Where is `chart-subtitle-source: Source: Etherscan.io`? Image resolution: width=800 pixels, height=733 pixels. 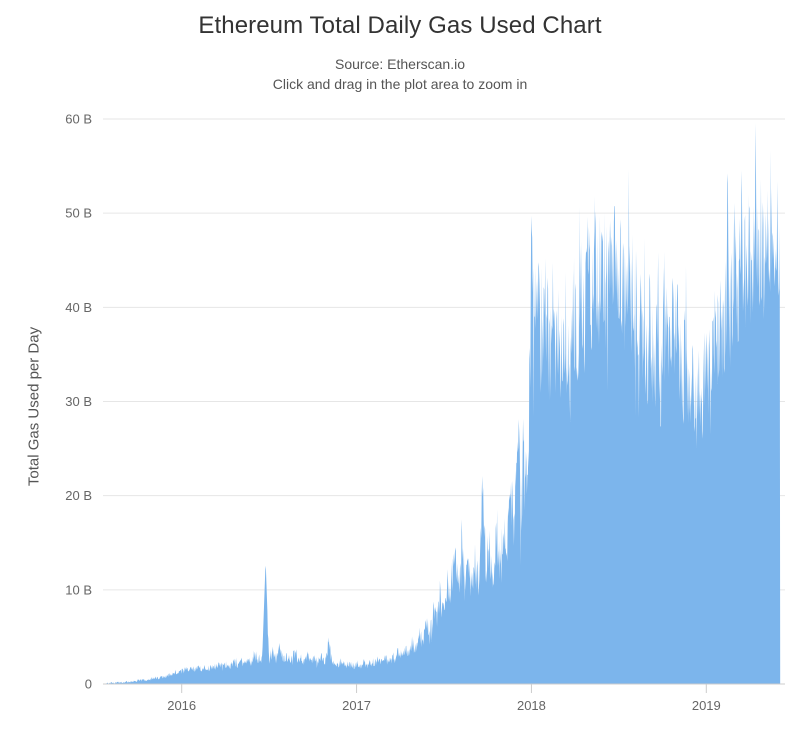
chart-subtitle-source: Source: Etherscan.io is located at coordinates (400, 64).